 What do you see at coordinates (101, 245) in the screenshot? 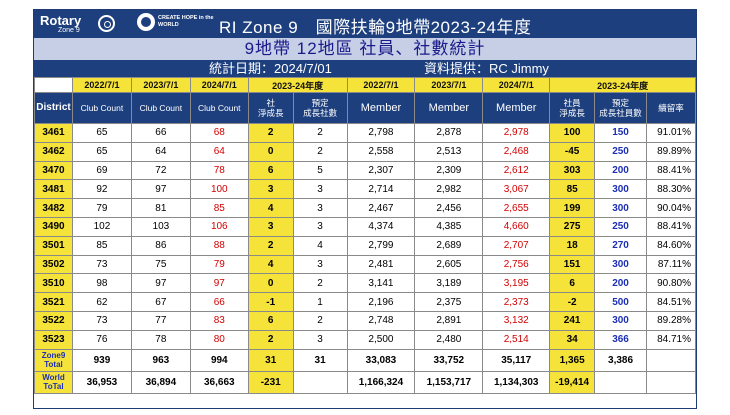
I see `club-count-2022: 85` at bounding box center [101, 245].